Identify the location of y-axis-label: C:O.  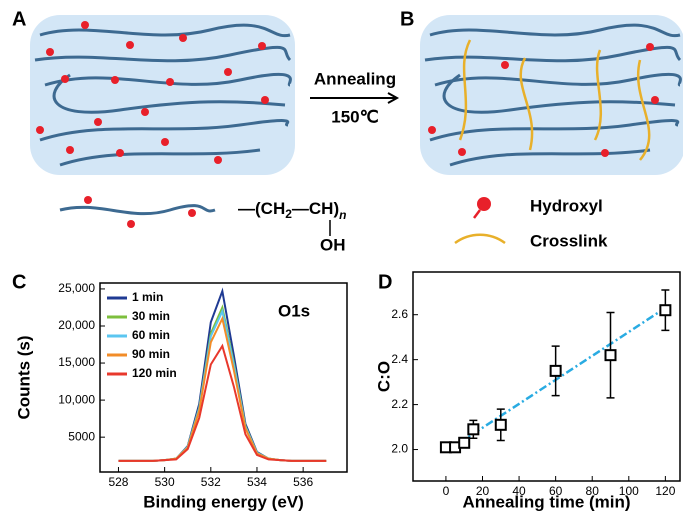
(383, 376).